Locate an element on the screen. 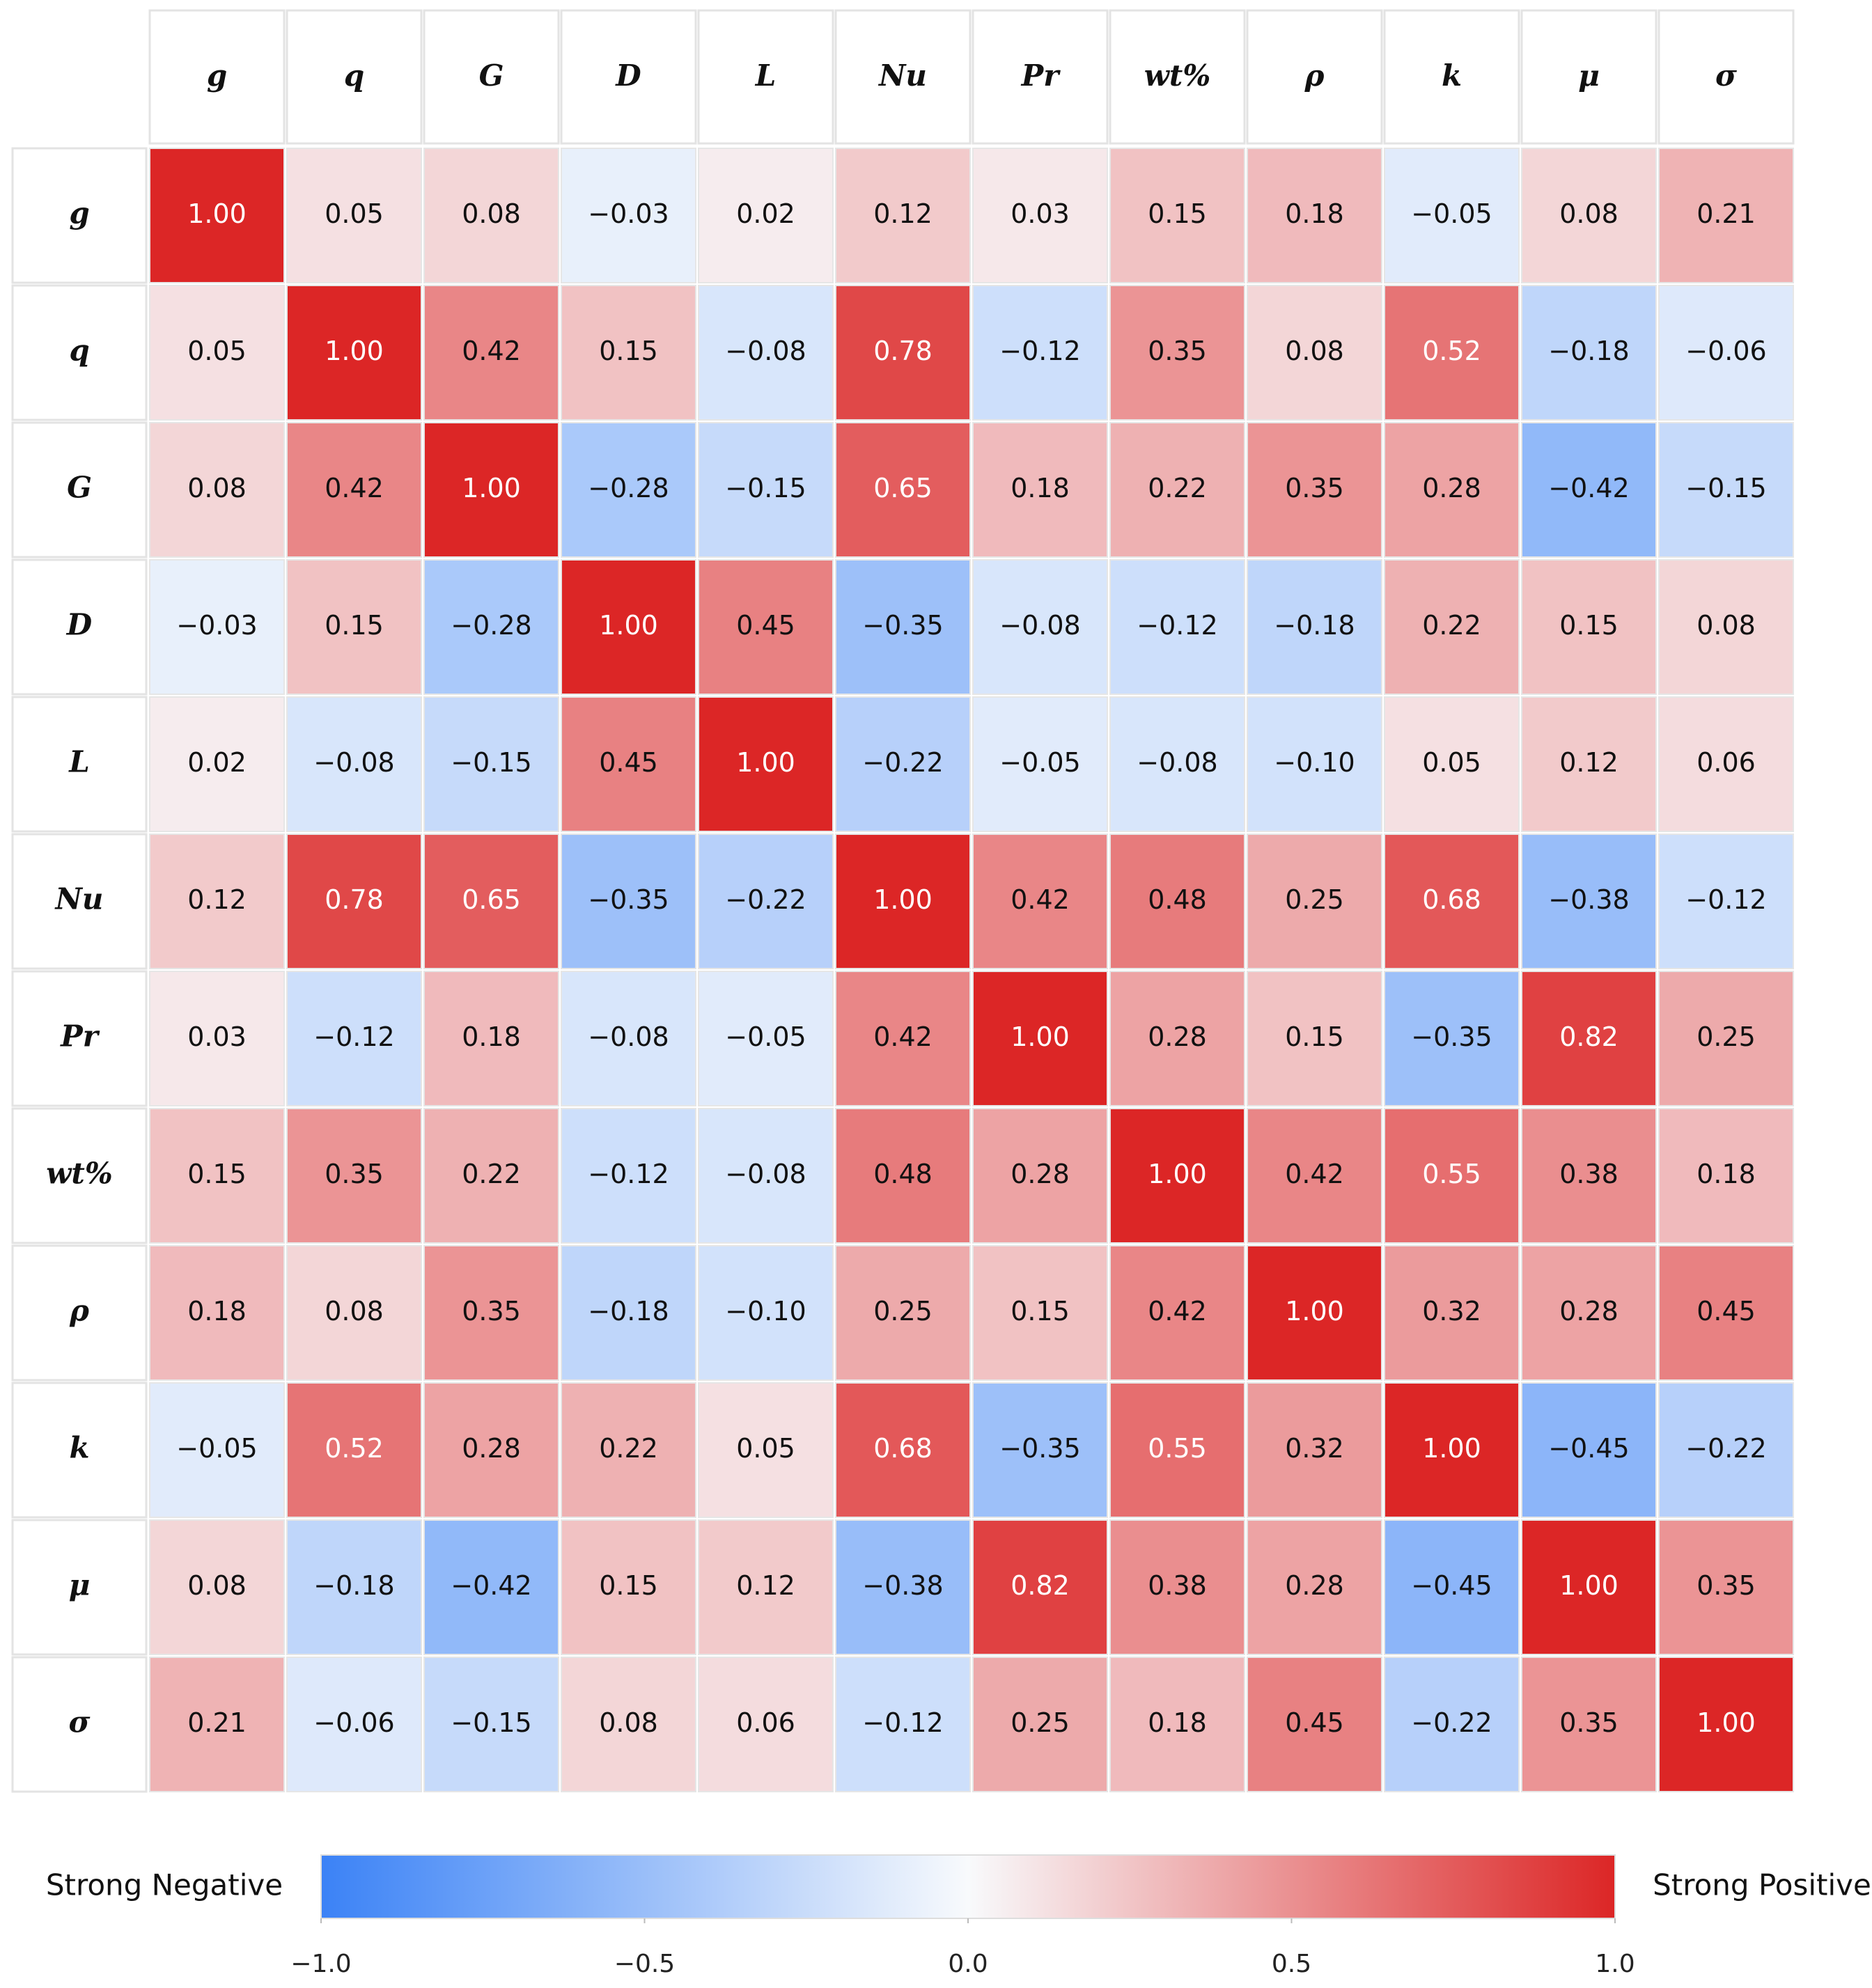 Image resolution: width=1872 pixels, height=1988 pixels. cell-label: 0.02 is located at coordinates (765, 214).